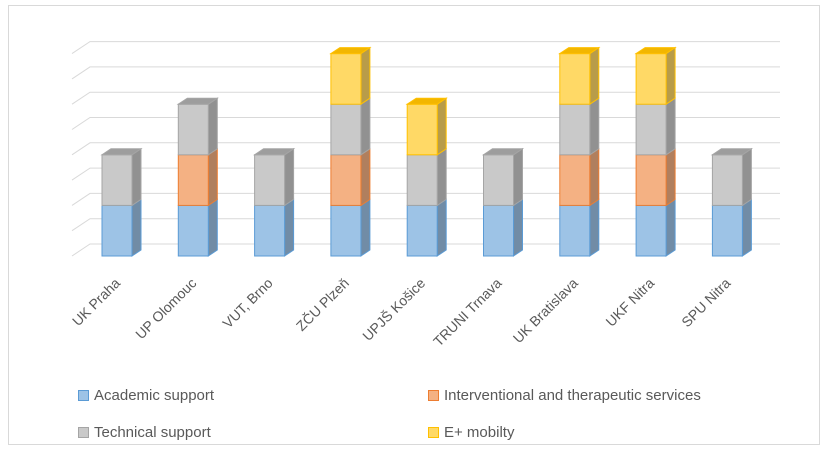  What do you see at coordinates (467, 312) in the screenshot?
I see `x-tick-label: TRUNI Trnava` at bounding box center [467, 312].